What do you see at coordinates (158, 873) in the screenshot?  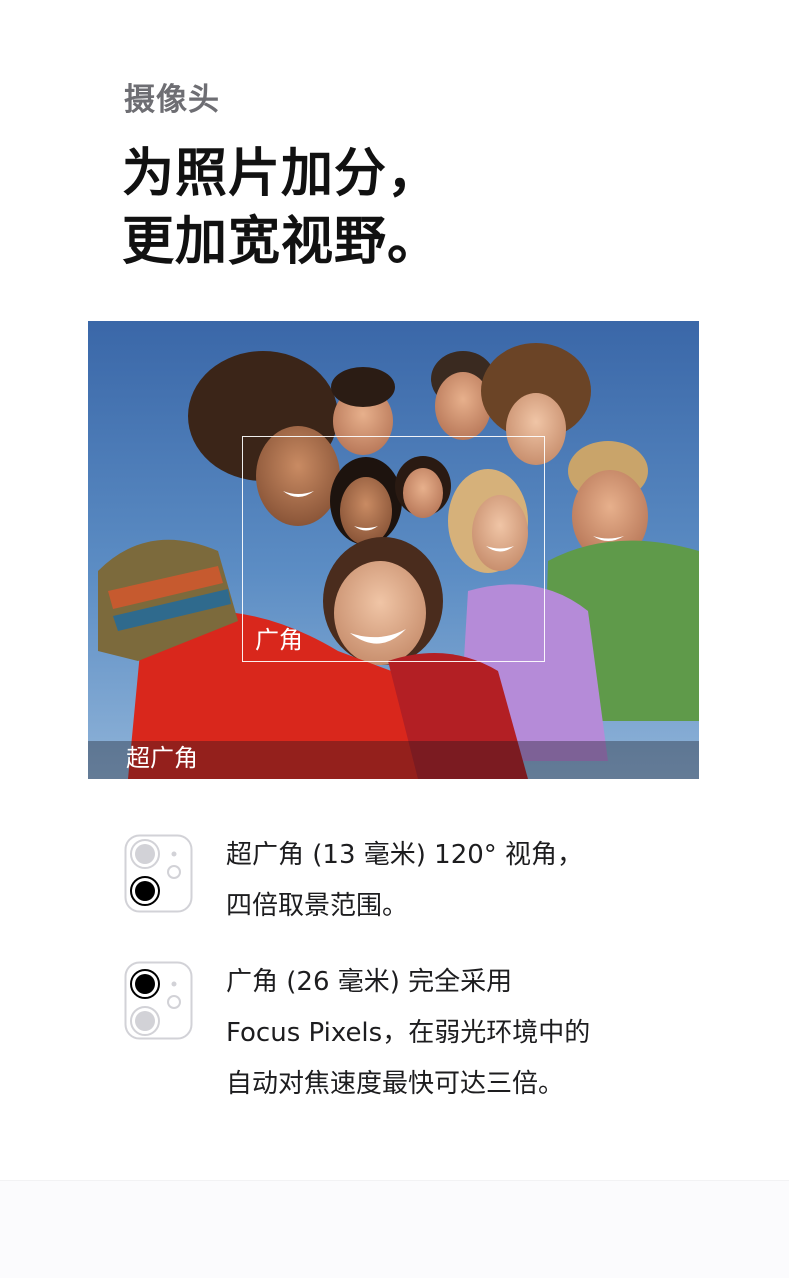 I see `ultra-wide-lens-icon` at bounding box center [158, 873].